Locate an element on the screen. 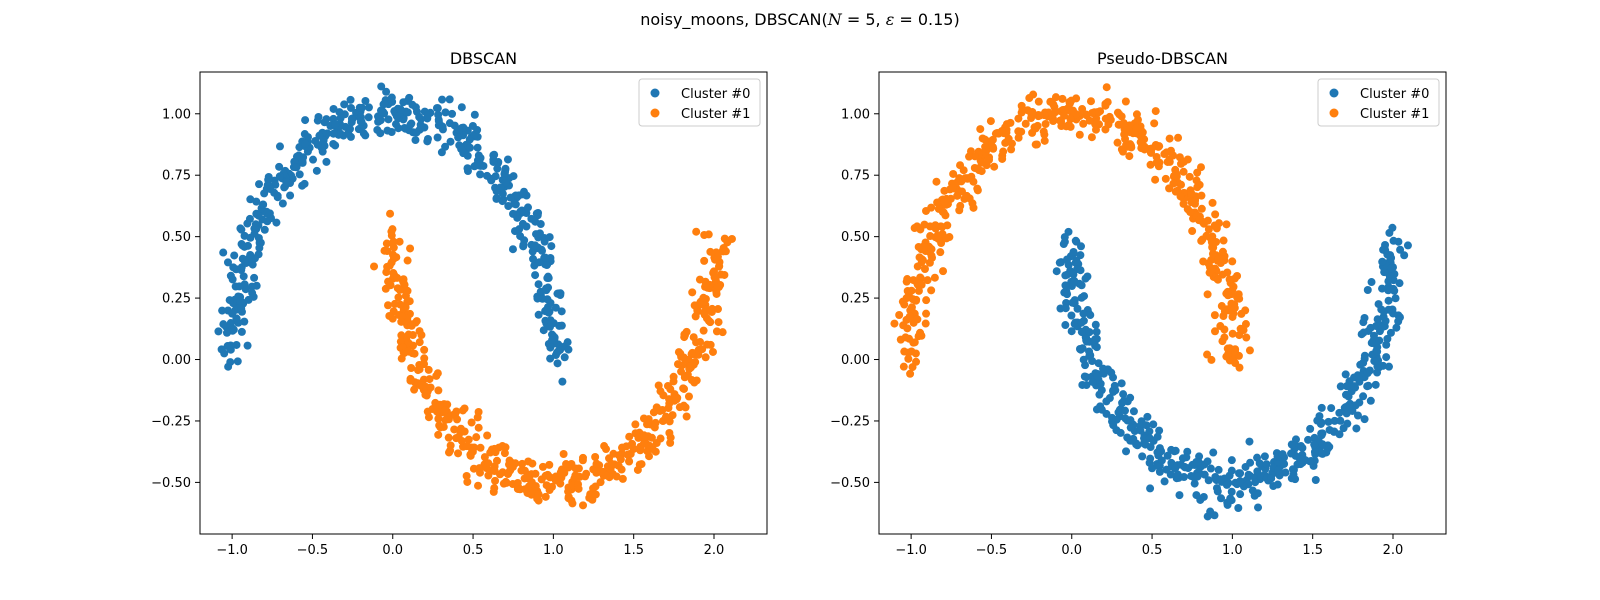 This screenshot has height=600, width=1600. x-tick-label: −0.5 is located at coordinates (992, 550).